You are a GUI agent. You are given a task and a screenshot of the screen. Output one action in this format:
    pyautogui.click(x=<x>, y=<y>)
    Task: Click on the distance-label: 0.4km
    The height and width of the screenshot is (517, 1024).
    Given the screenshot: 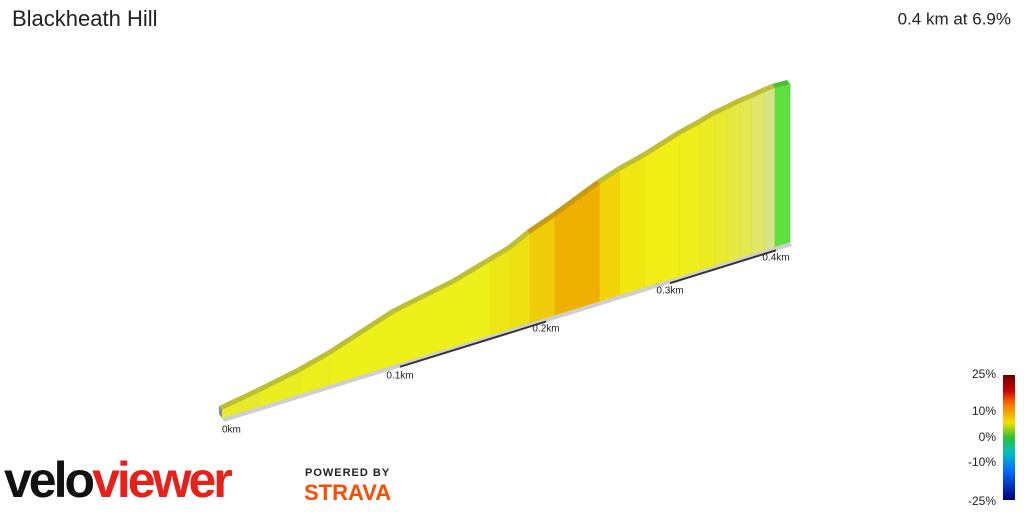 What is the action you would take?
    pyautogui.click(x=775, y=258)
    